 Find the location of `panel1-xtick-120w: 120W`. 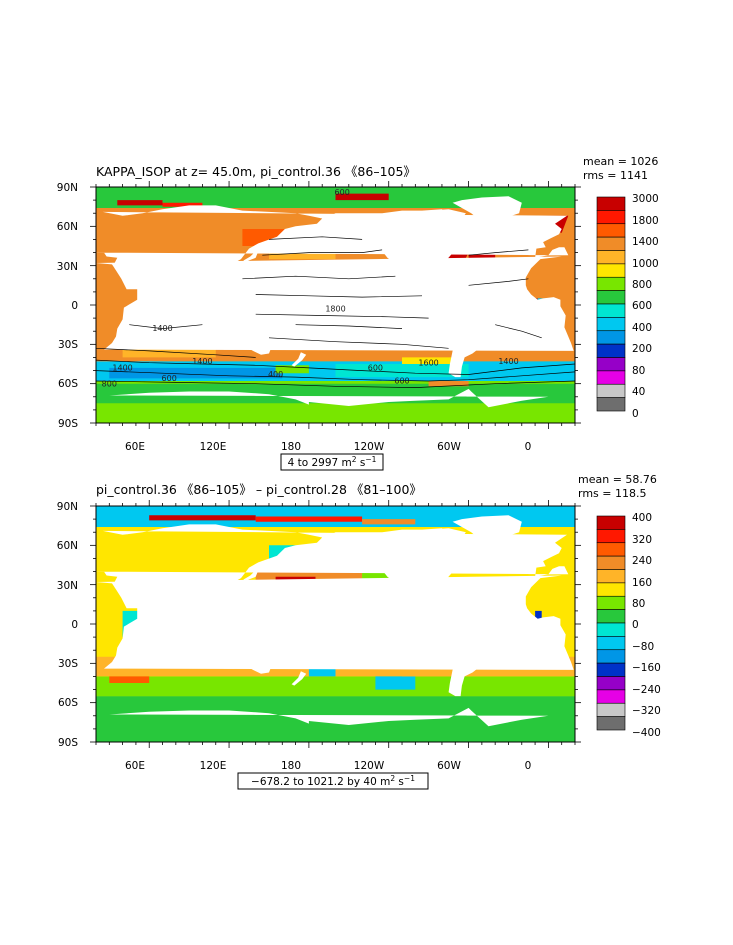

panel1-xtick-120w: 120W is located at coordinates (369, 447).